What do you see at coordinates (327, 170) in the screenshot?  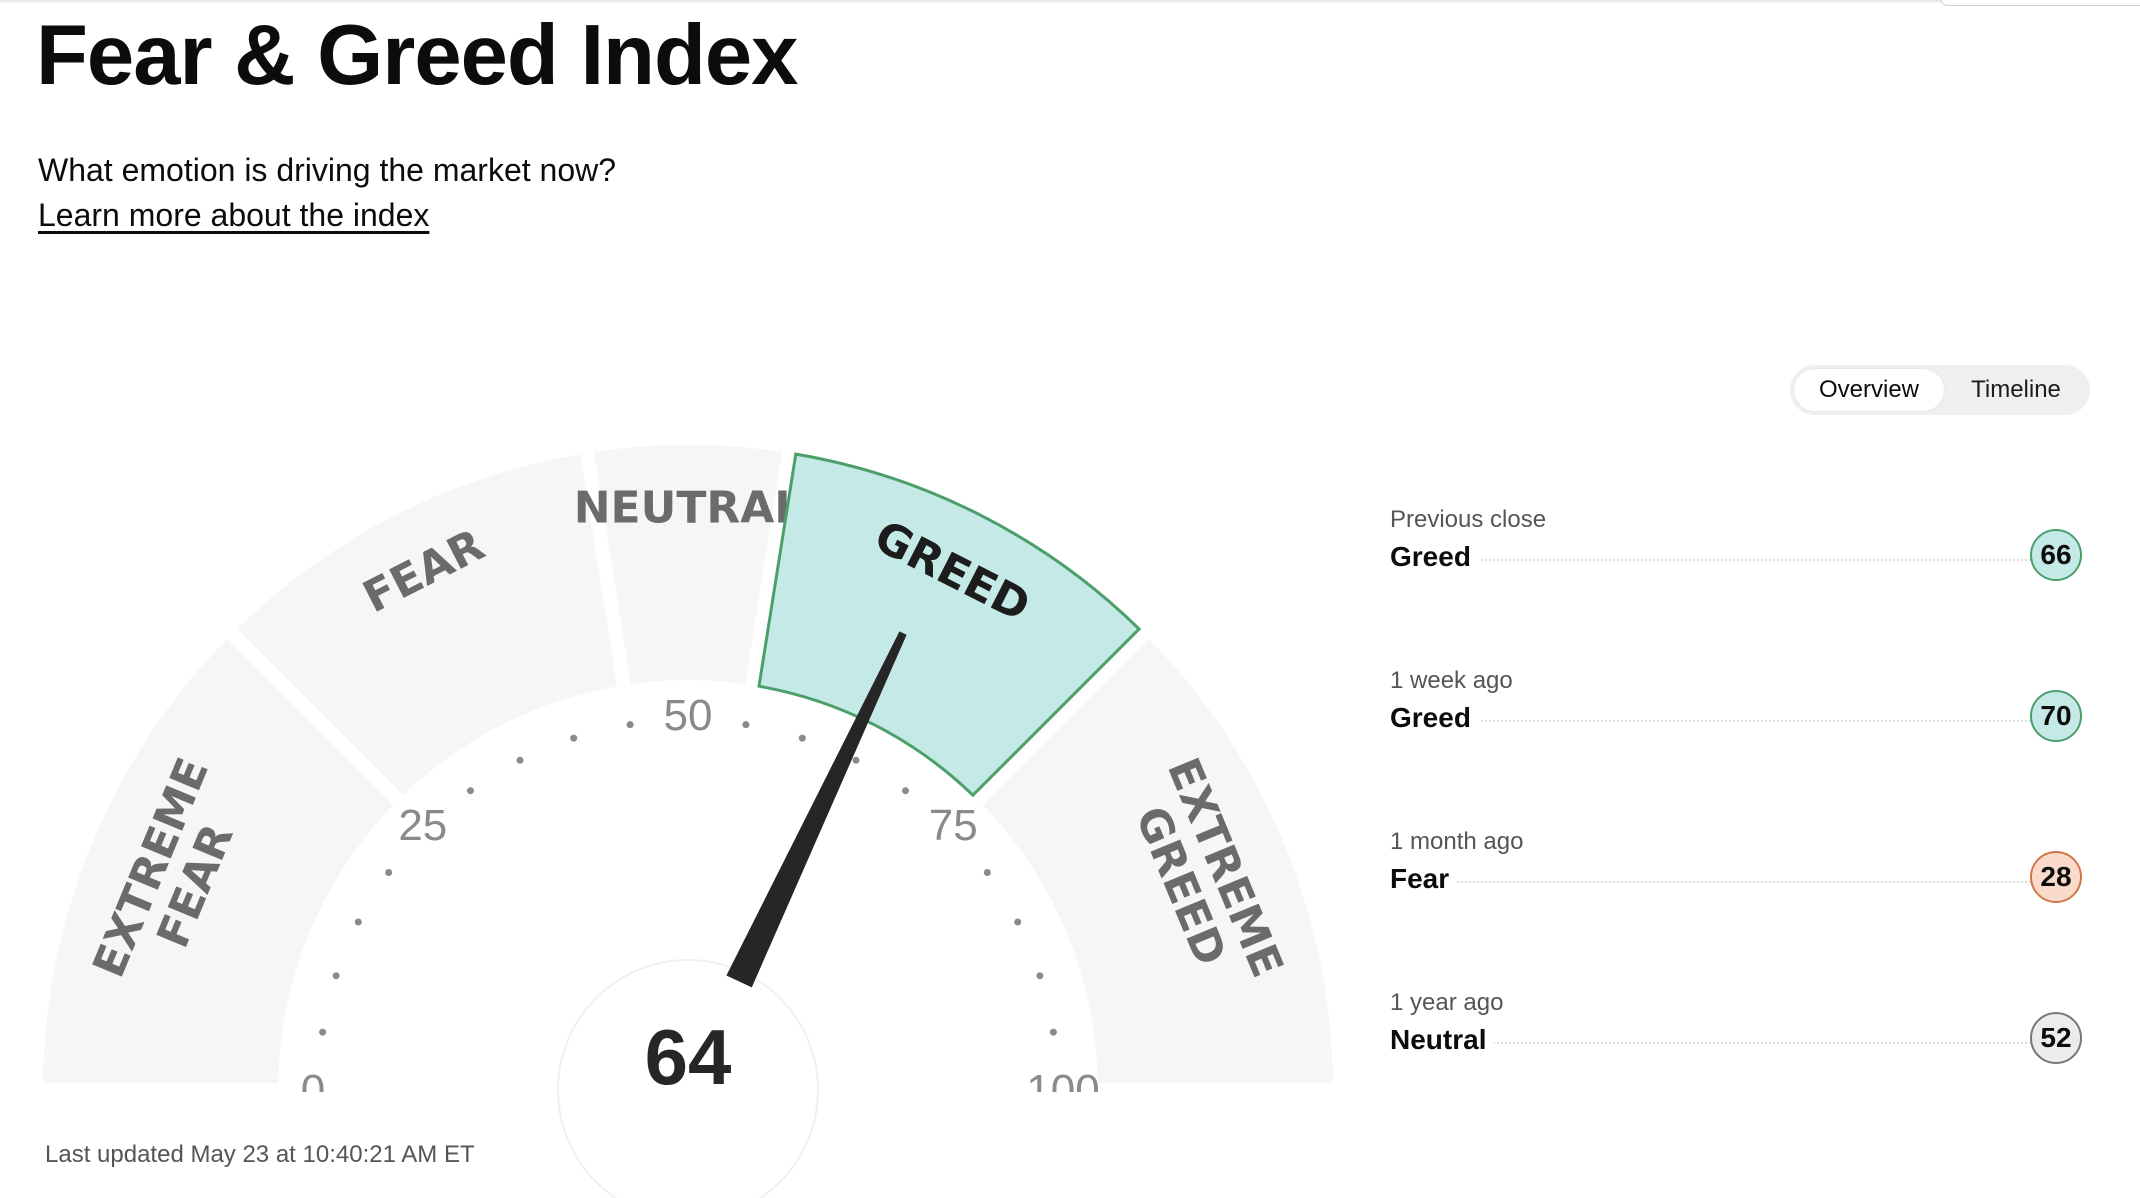 I see `page-subtitle: What emotion is driving the market now?` at bounding box center [327, 170].